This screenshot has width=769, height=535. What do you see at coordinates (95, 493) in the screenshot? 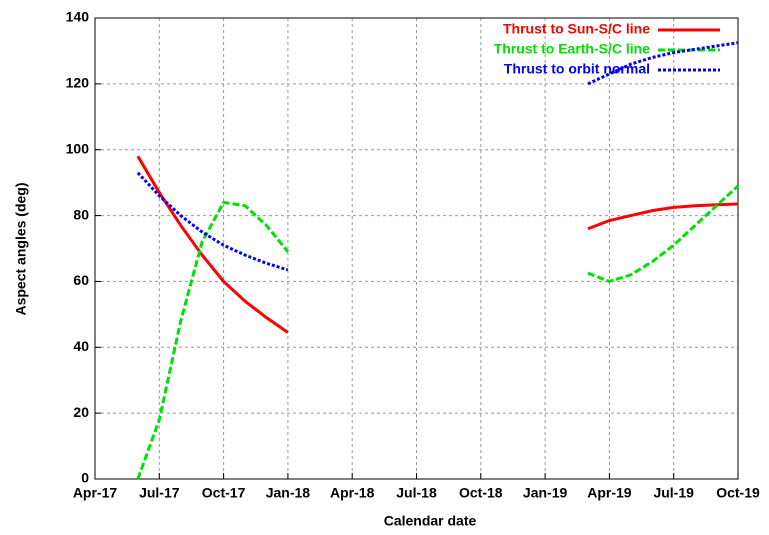
I see `x-tick-label: Apr-17` at bounding box center [95, 493].